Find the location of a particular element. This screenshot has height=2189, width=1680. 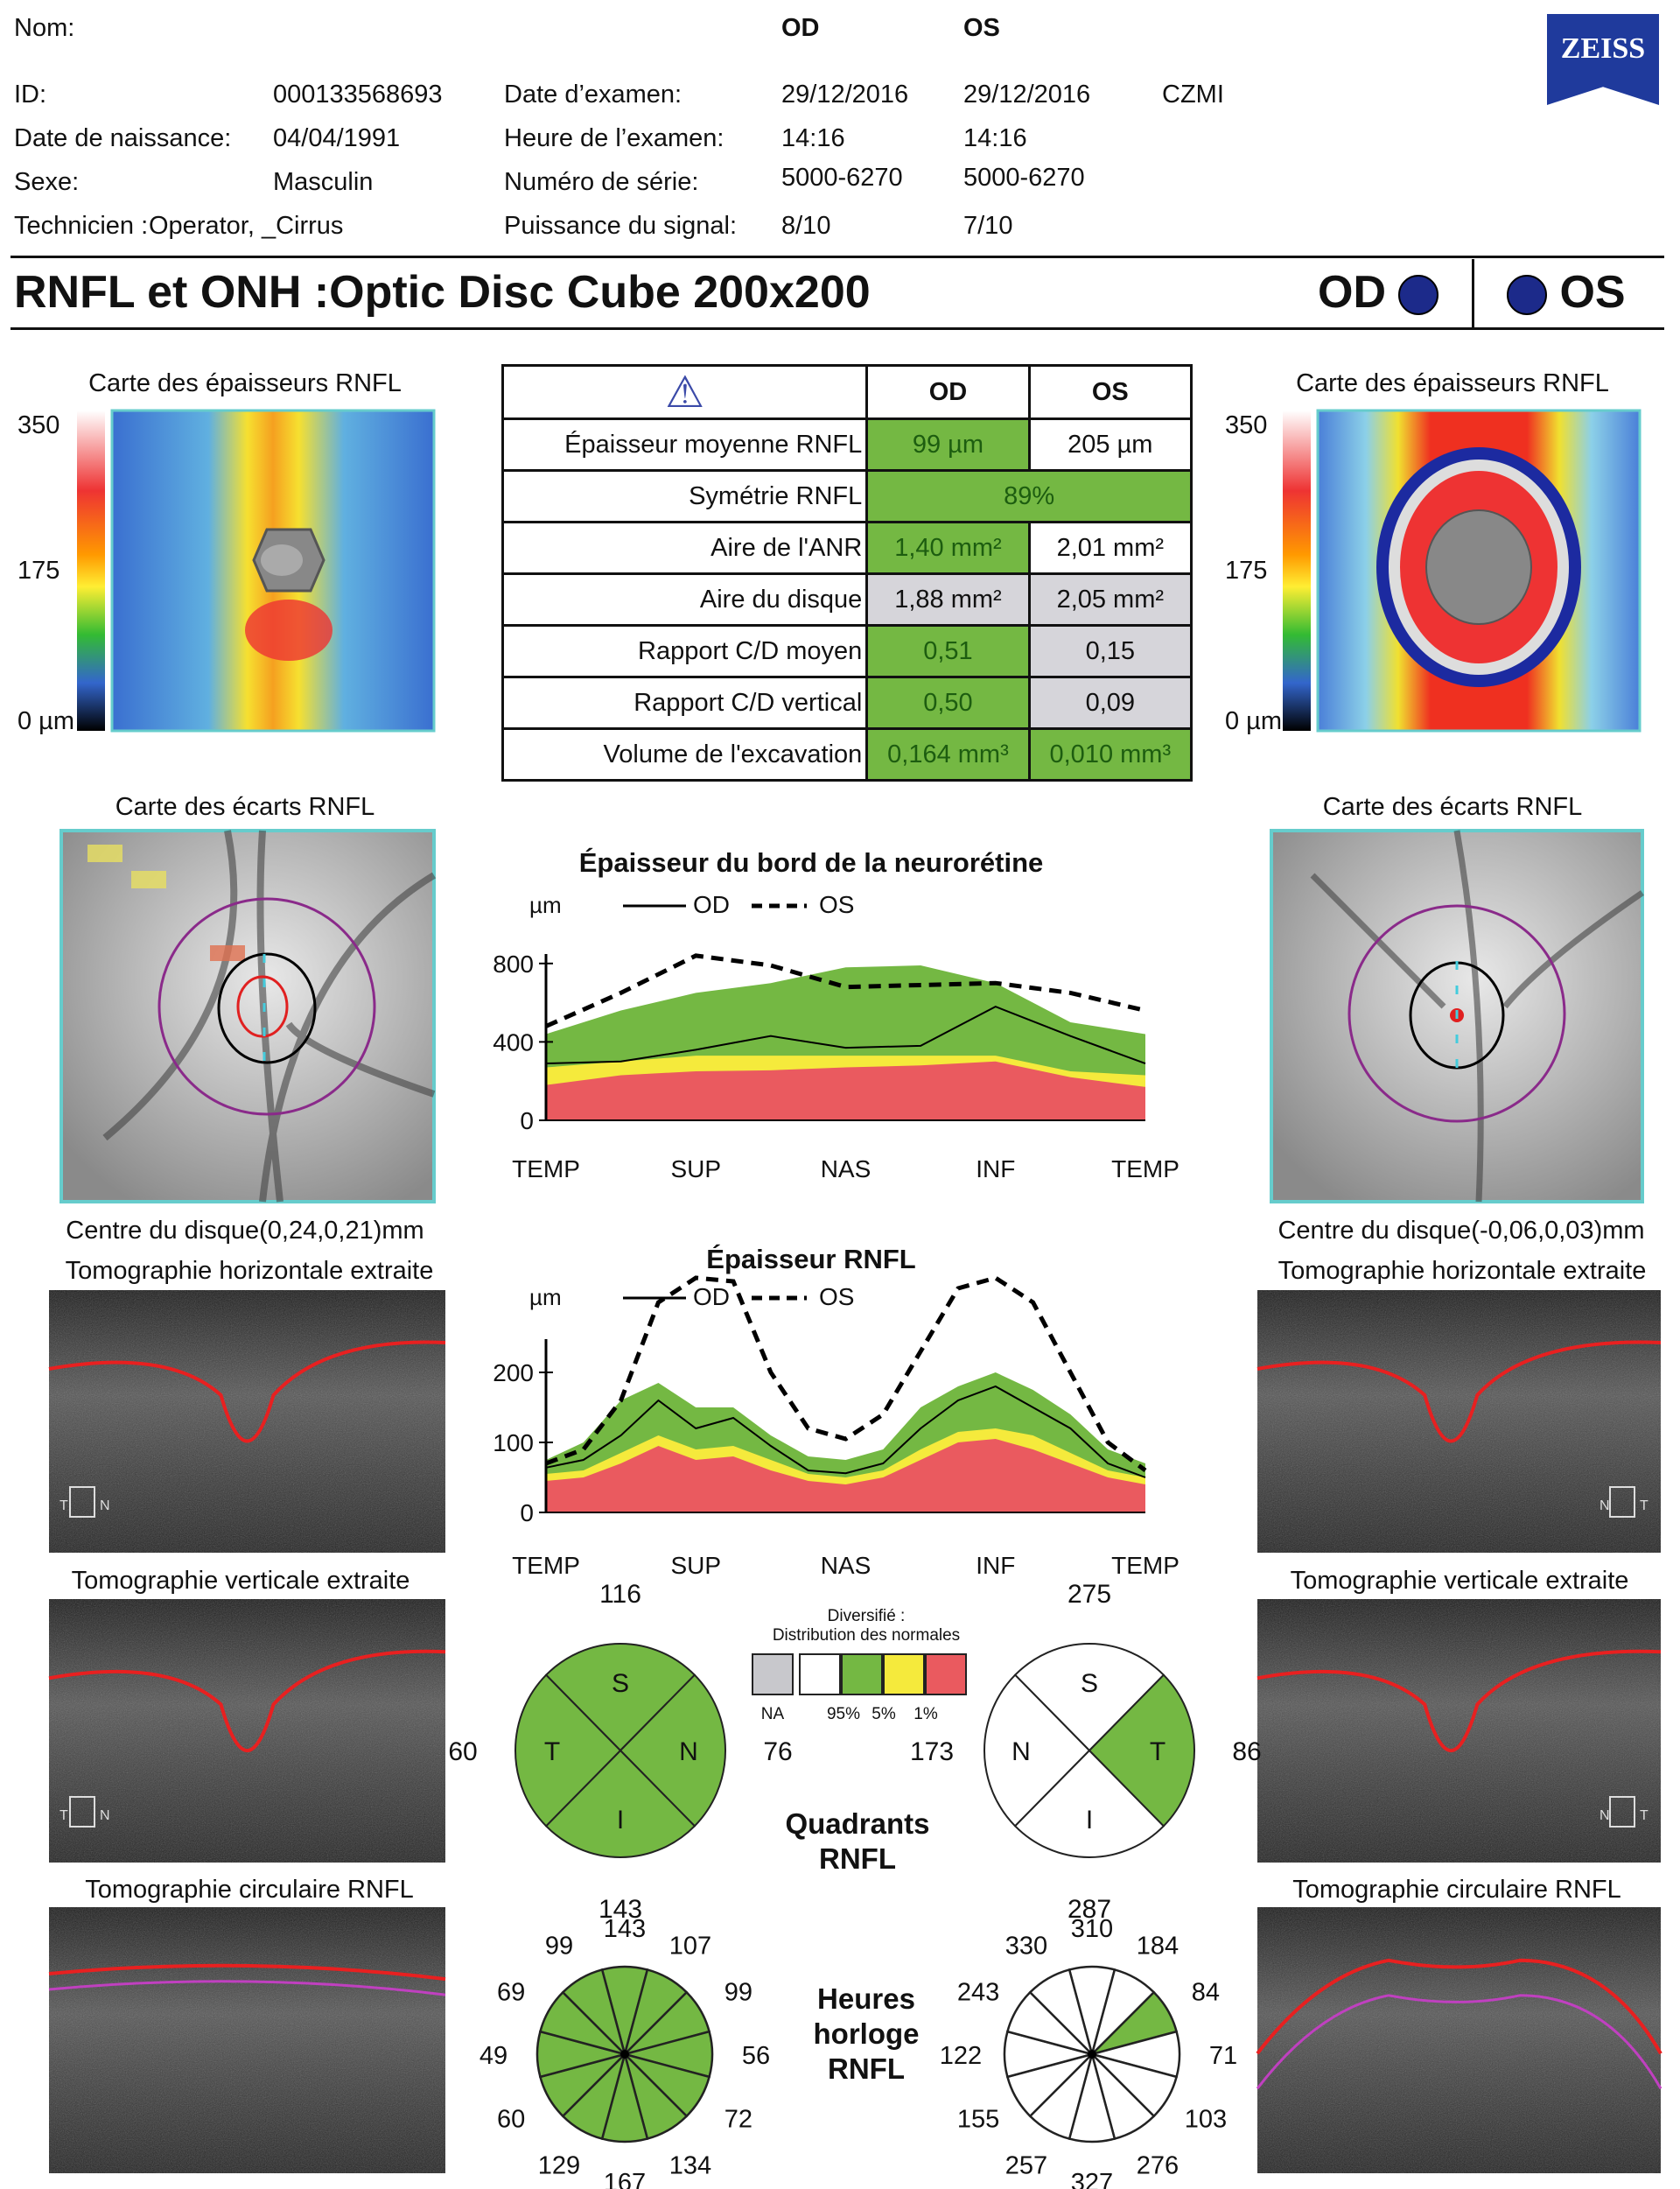

od-quadrant-value-N: 76 is located at coordinates (777, 1752).